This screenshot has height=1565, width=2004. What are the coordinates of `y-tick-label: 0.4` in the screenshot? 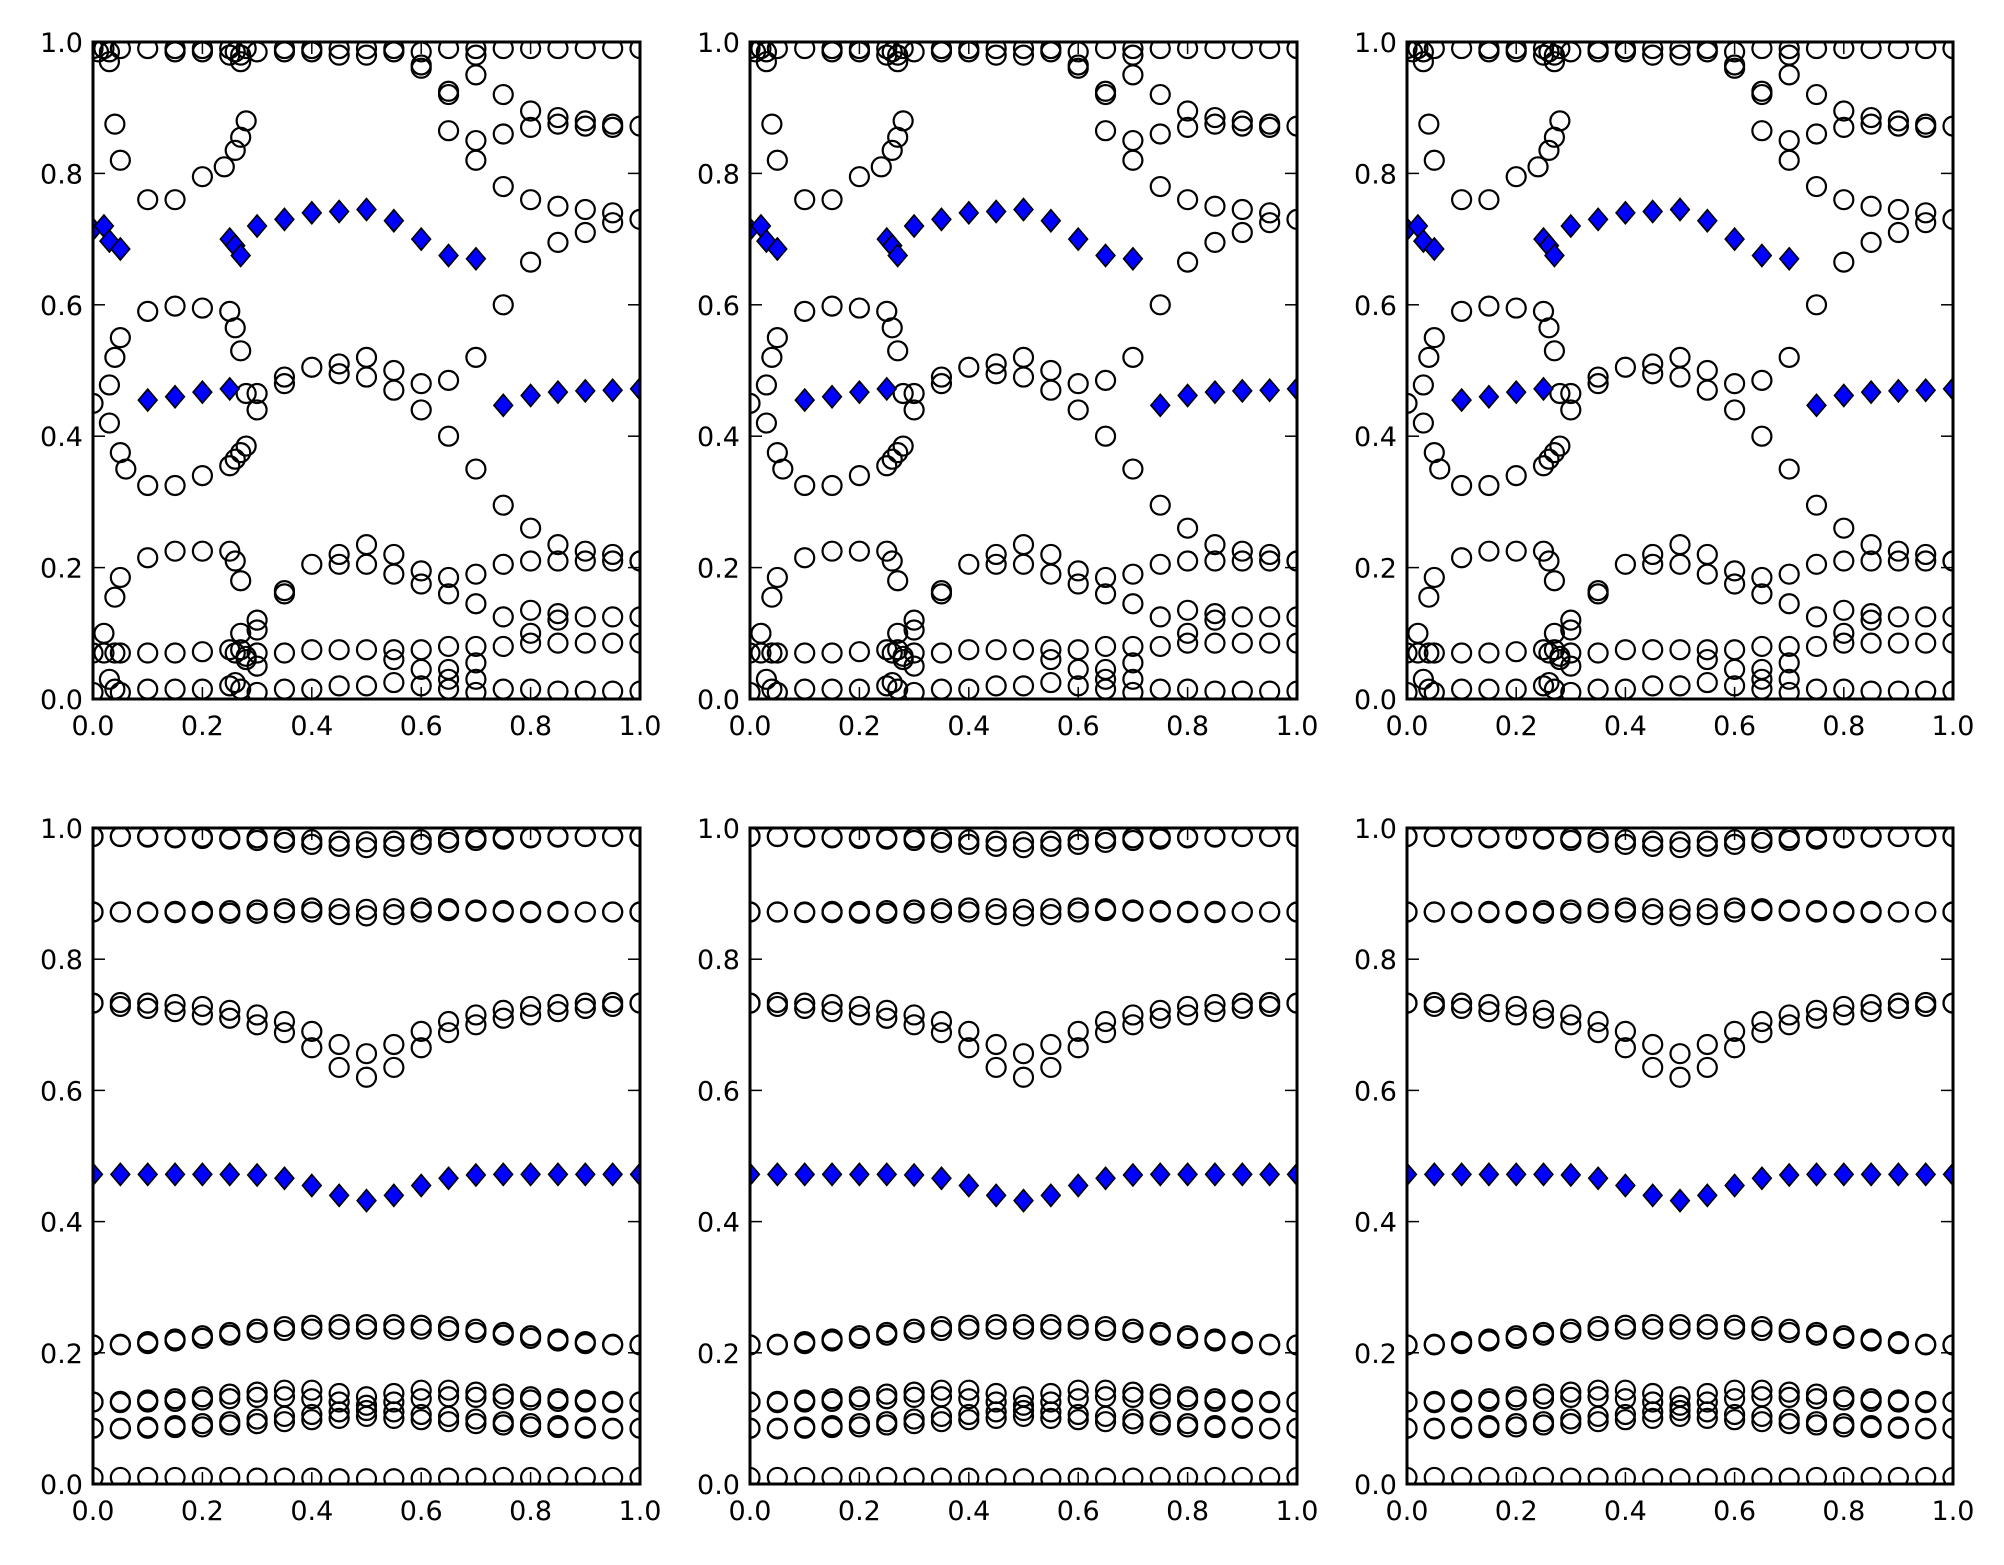 It's located at (718, 1223).